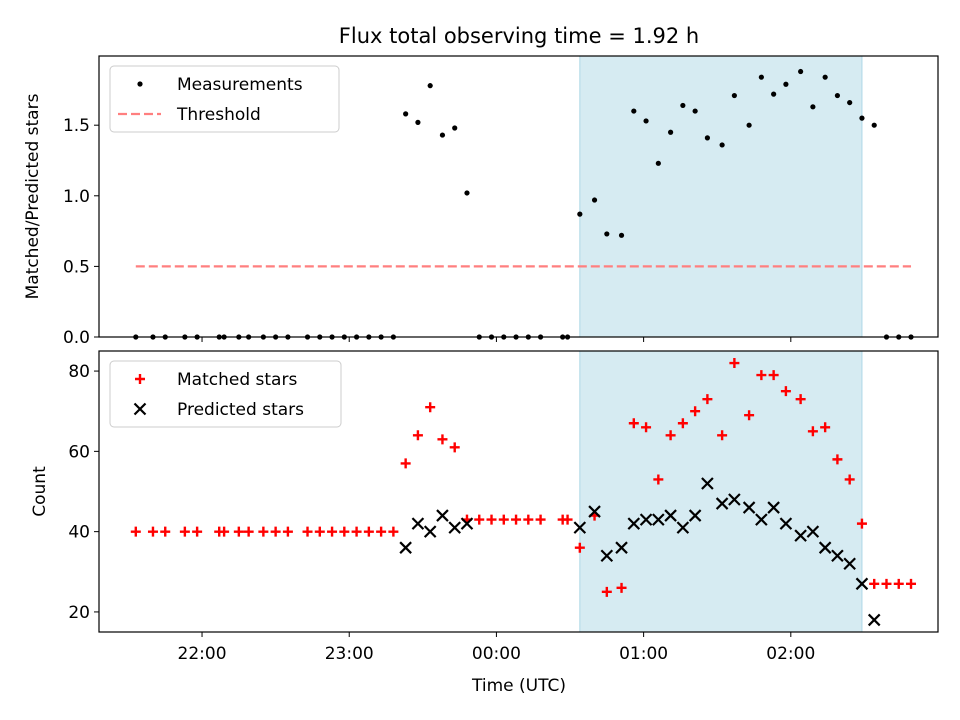 Image resolution: width=960 pixels, height=720 pixels. What do you see at coordinates (790, 654) in the screenshot?
I see `x-tick-label: 02:00` at bounding box center [790, 654].